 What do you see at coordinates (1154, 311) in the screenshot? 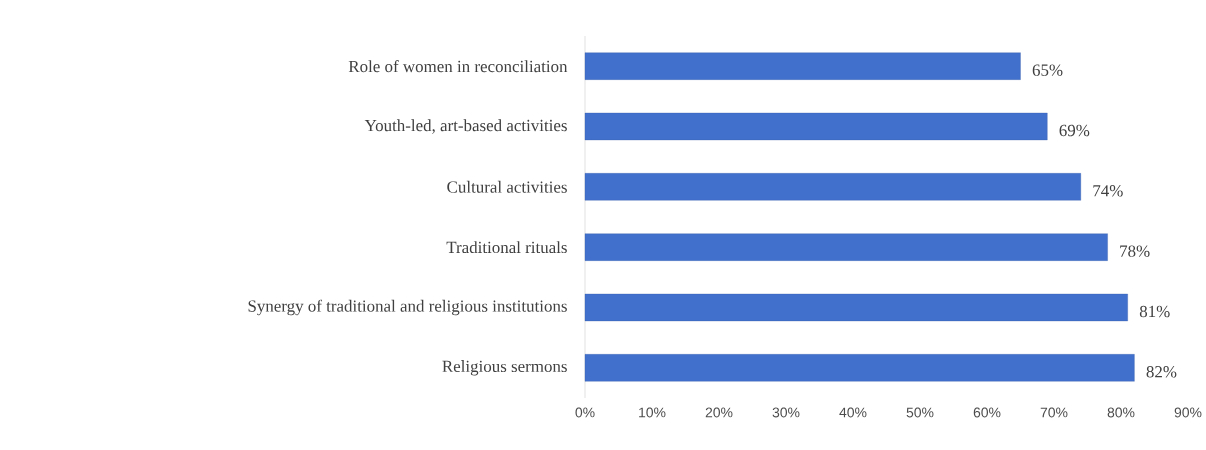
I see `data-label: 81%` at bounding box center [1154, 311].